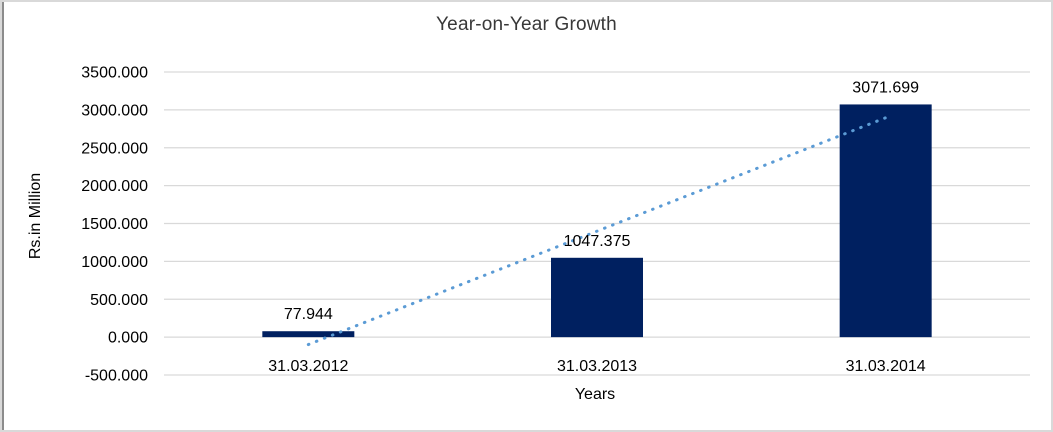 This screenshot has width=1053, height=432. I want to click on y-tick-label: 3000.000, so click(114, 110).